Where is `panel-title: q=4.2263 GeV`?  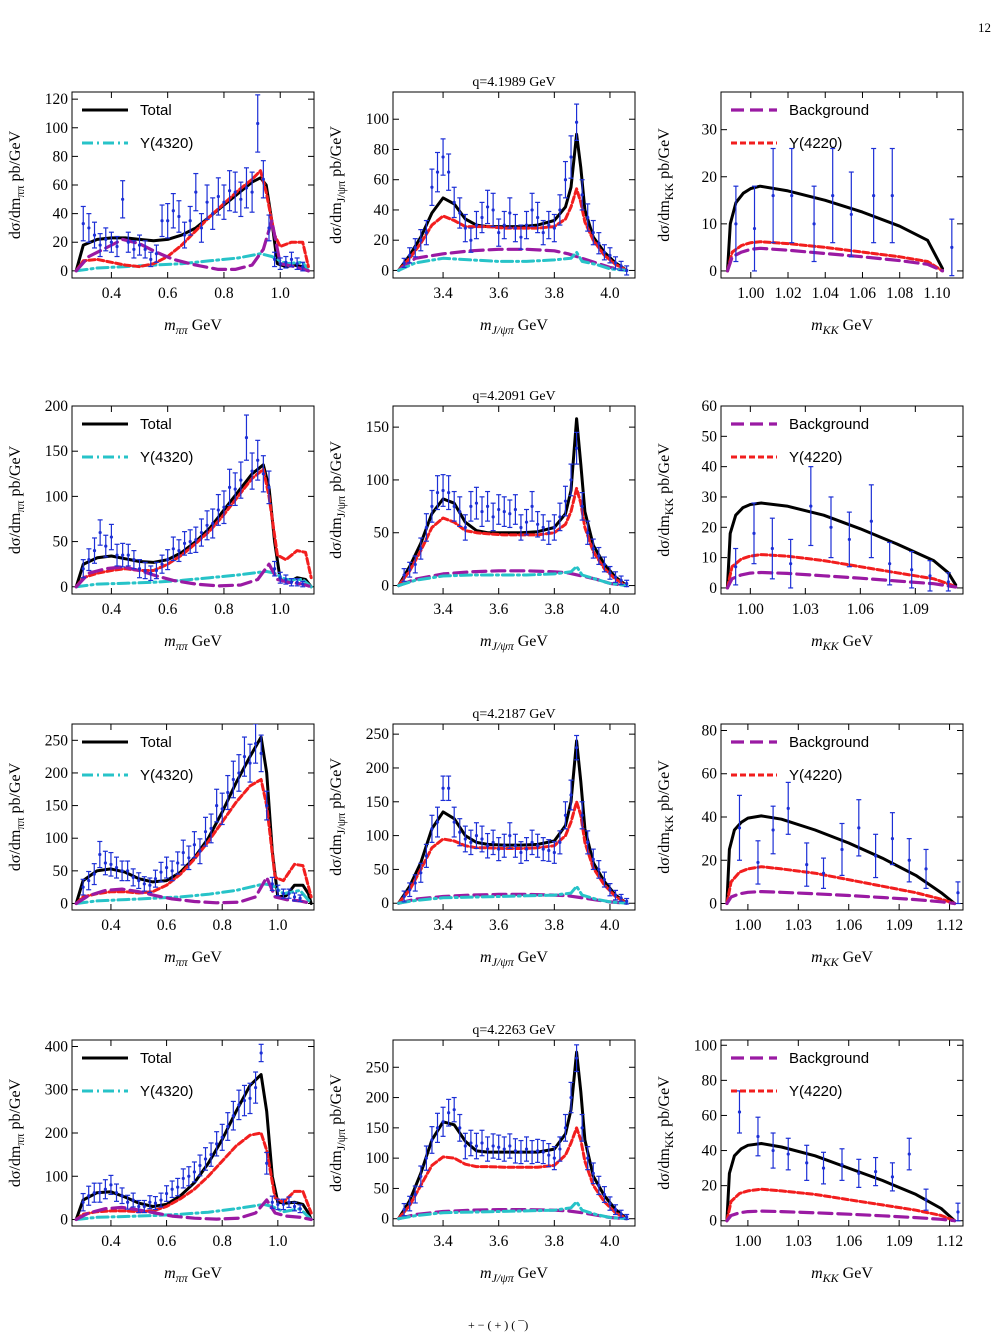
panel-title: q=4.2263 GeV is located at coordinates (513, 1030).